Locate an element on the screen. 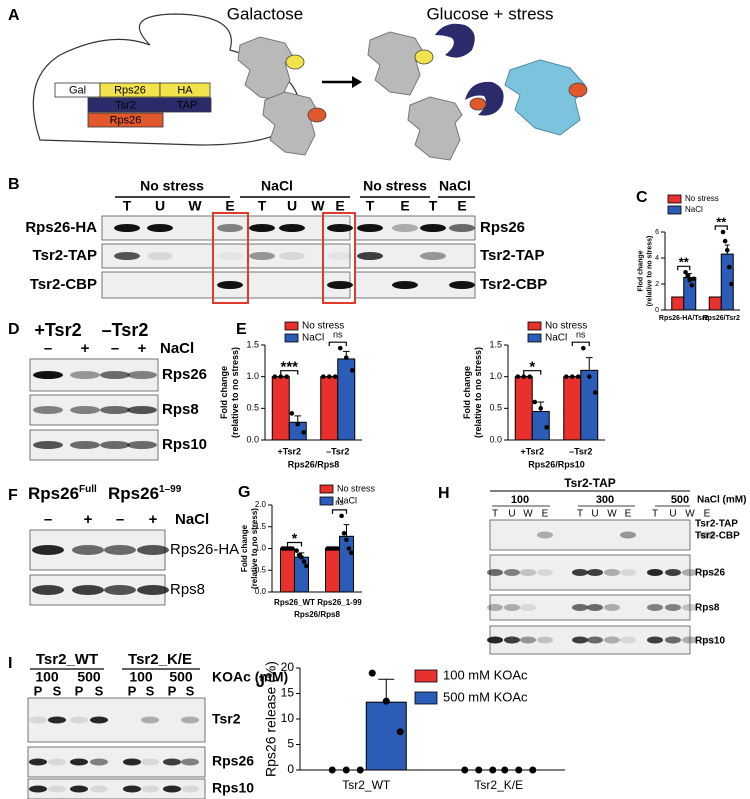  construct-label: Rps26 is located at coordinates (130, 90).